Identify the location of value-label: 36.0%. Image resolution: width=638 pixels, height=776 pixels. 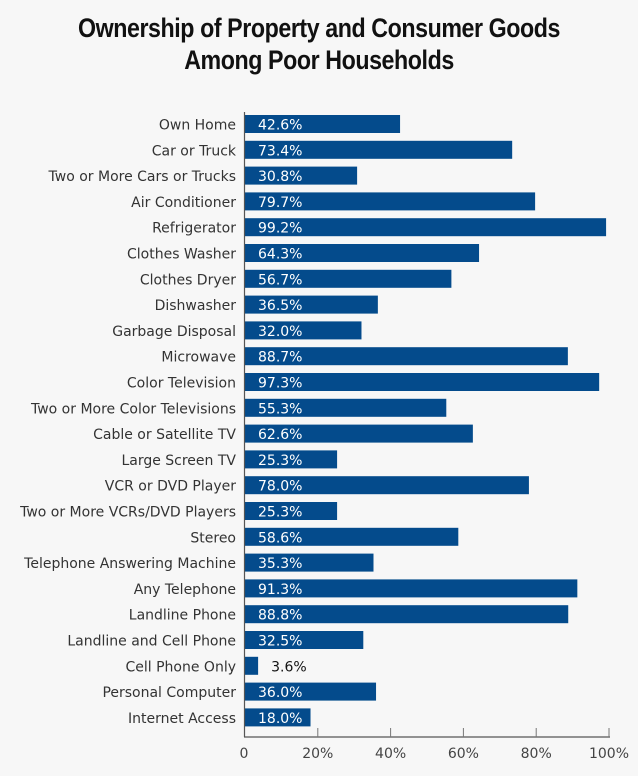
(280, 693).